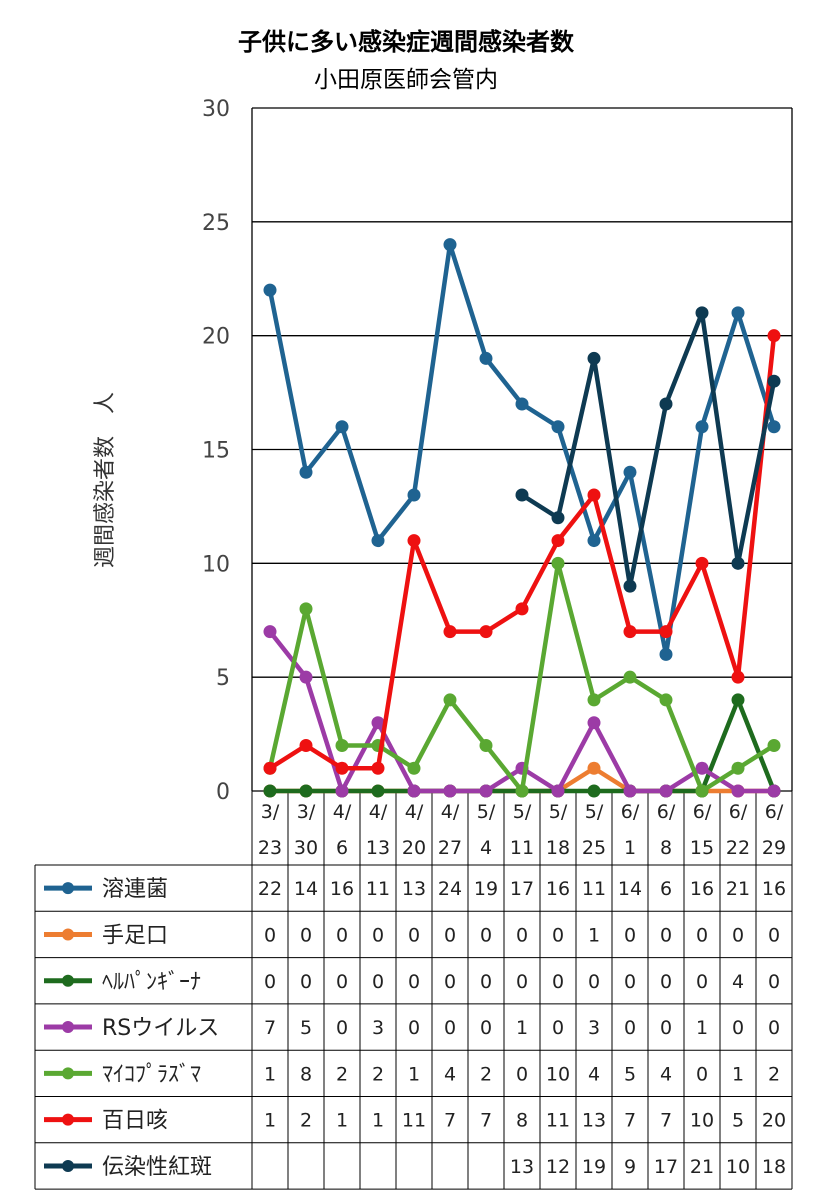 This screenshot has width=813, height=1199. What do you see at coordinates (135, 889) in the screenshot?
I see `legend-label: 溶連菌` at bounding box center [135, 889].